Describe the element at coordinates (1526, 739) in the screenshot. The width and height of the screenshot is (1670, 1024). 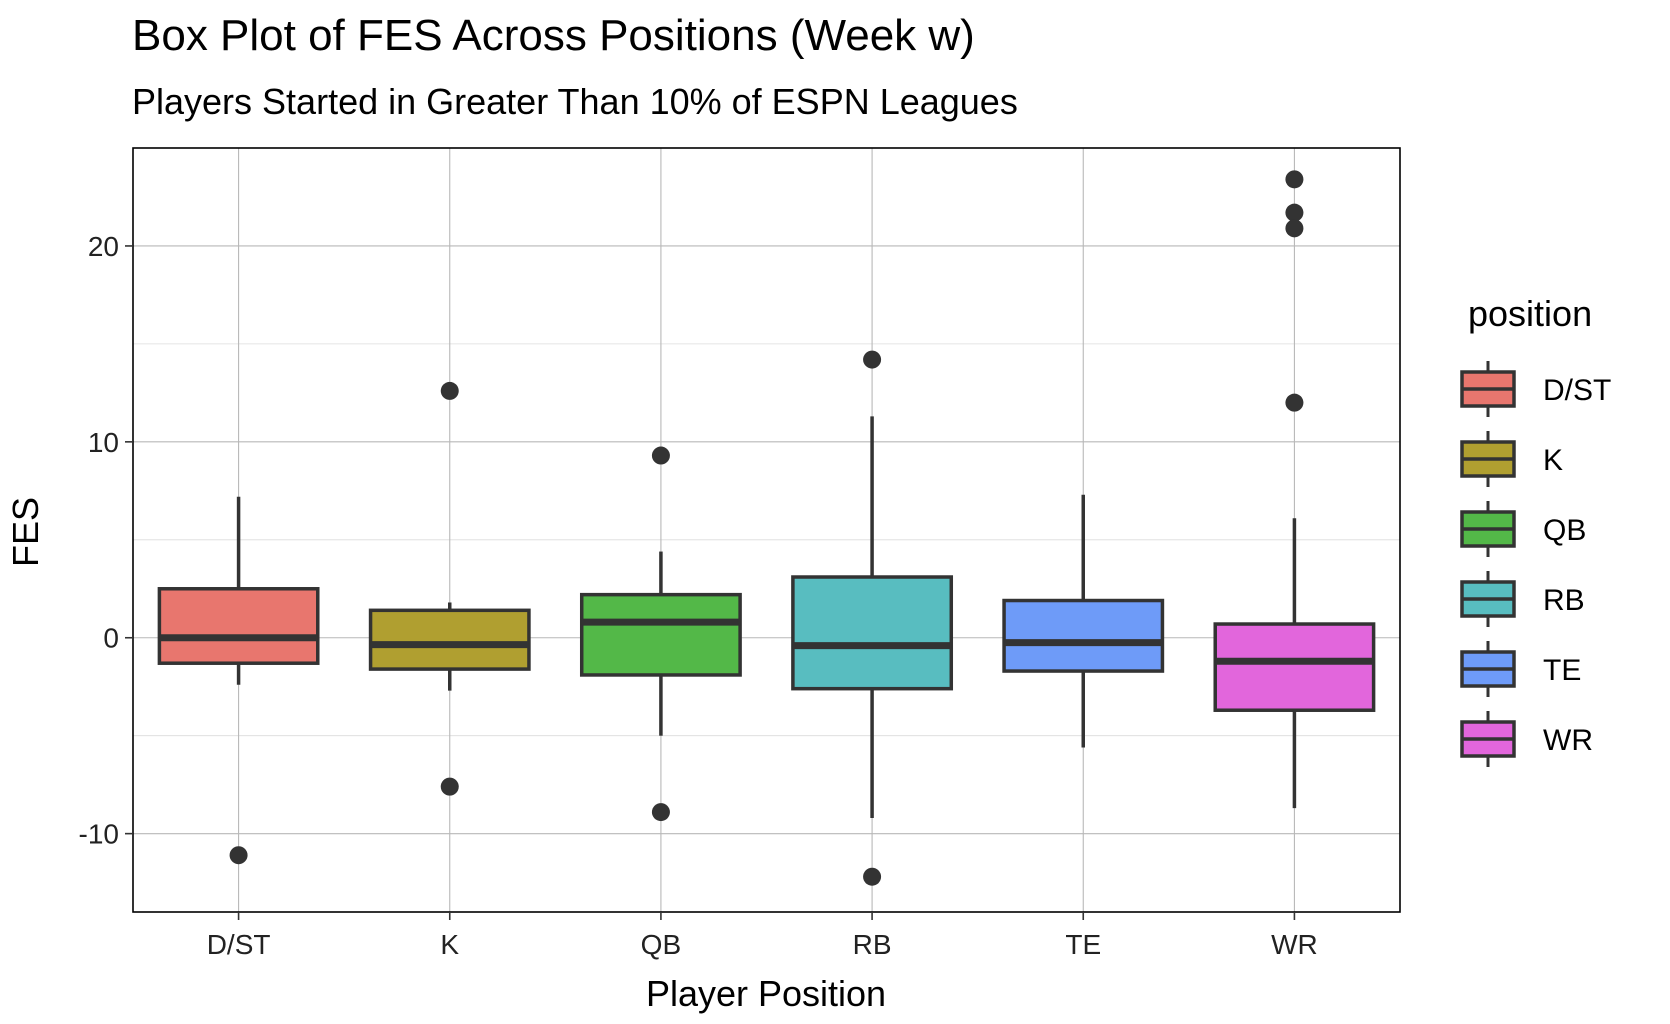
I see `legend-item-wr: WR` at that location.